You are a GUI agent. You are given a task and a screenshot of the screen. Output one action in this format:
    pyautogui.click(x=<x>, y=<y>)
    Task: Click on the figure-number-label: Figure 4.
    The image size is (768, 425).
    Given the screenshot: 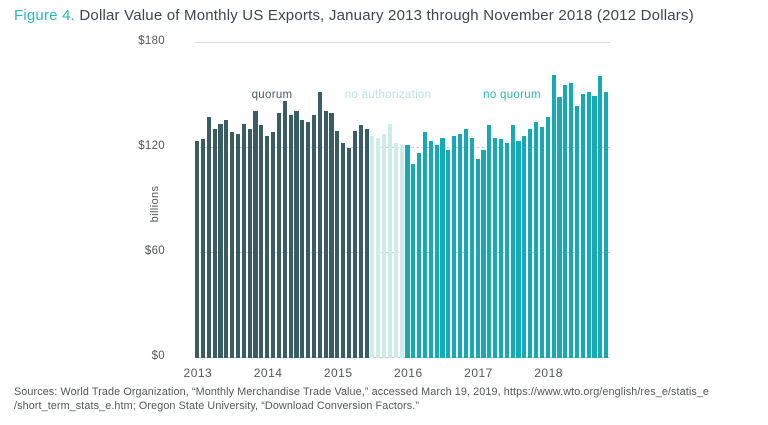 What is the action you would take?
    pyautogui.click(x=44, y=15)
    